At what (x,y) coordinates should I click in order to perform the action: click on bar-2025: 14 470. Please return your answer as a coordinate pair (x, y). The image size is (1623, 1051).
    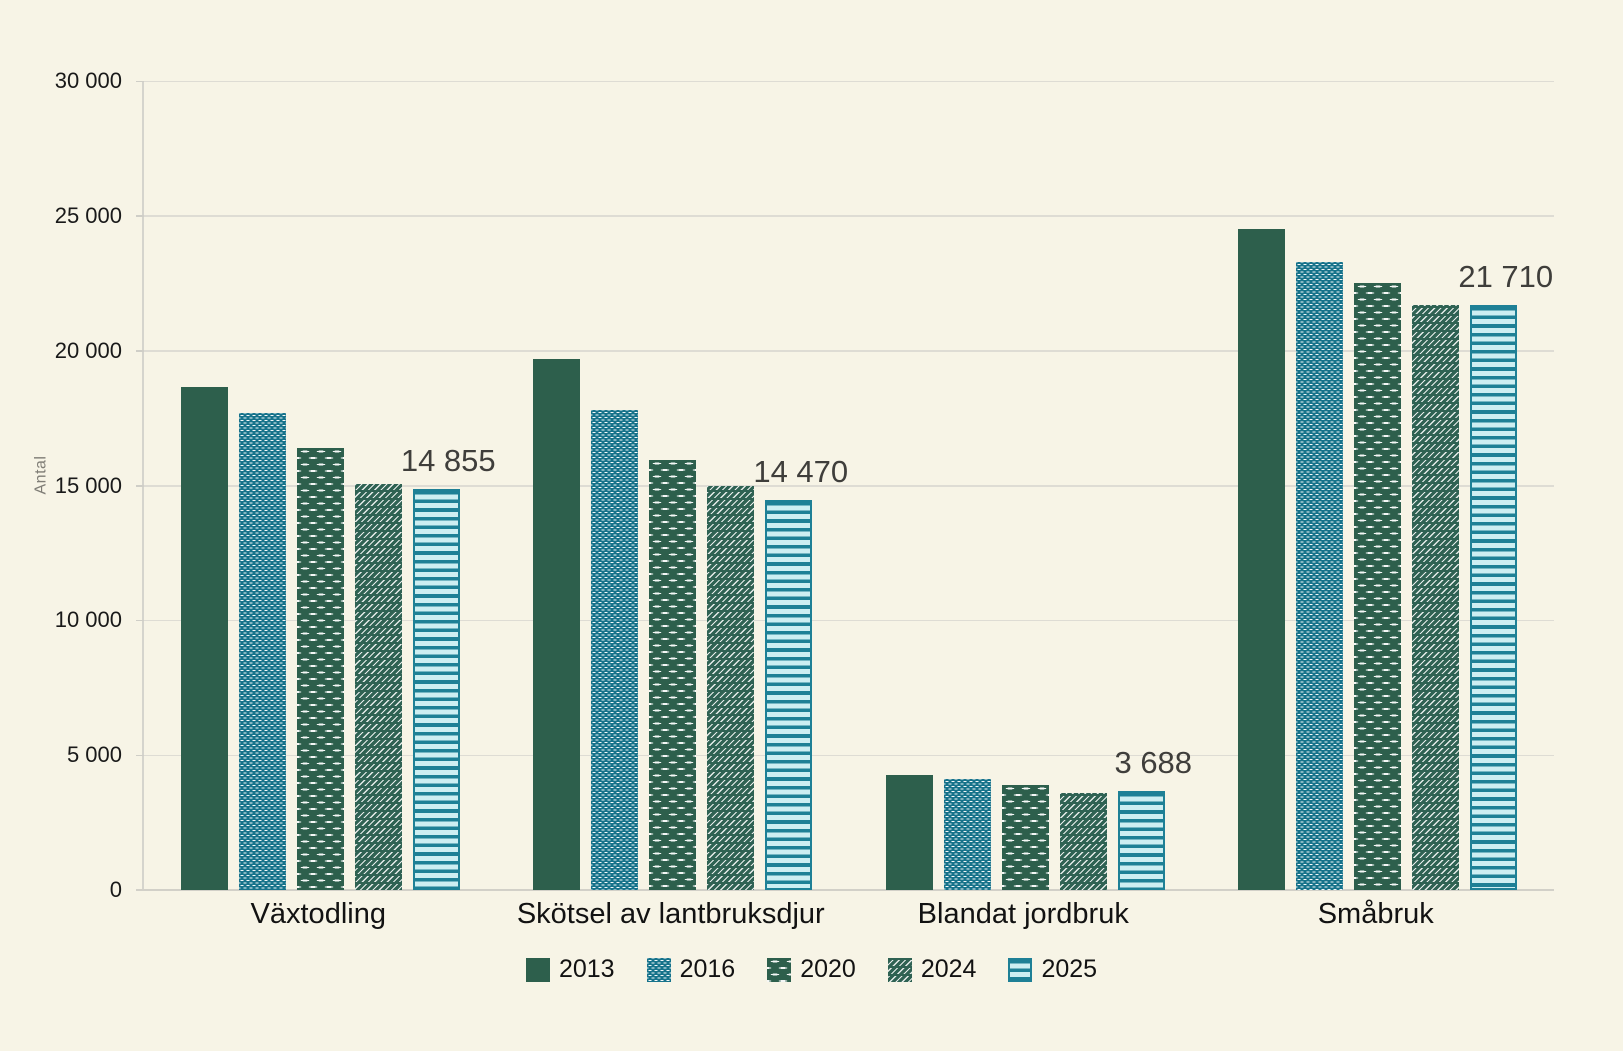
    Looking at the image, I should click on (800, 672).